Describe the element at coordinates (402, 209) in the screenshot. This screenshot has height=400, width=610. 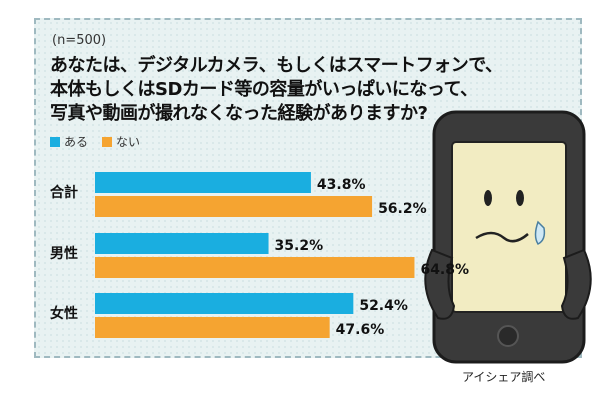
I see `value-label-no-1: 56.2%` at that location.